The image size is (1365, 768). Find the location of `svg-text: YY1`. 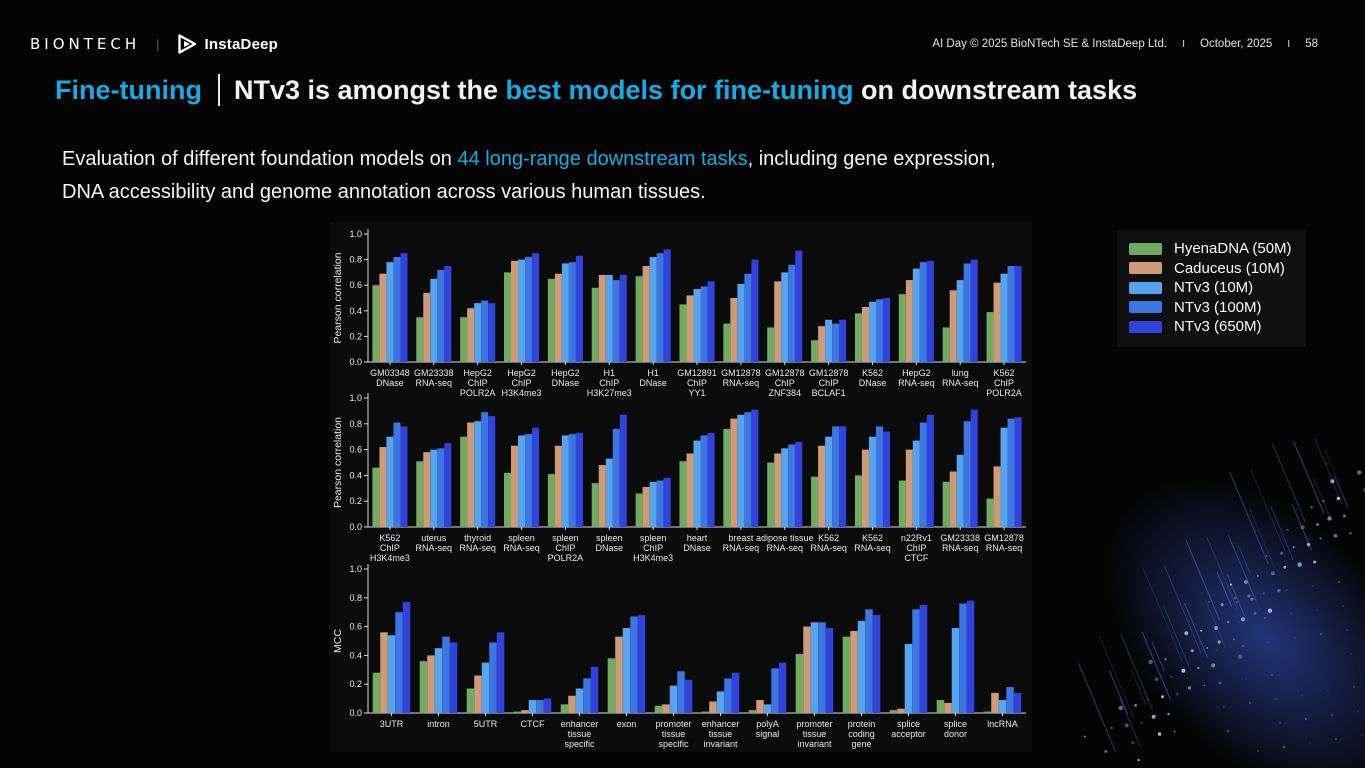

svg-text: YY1 is located at coordinates (696, 393).